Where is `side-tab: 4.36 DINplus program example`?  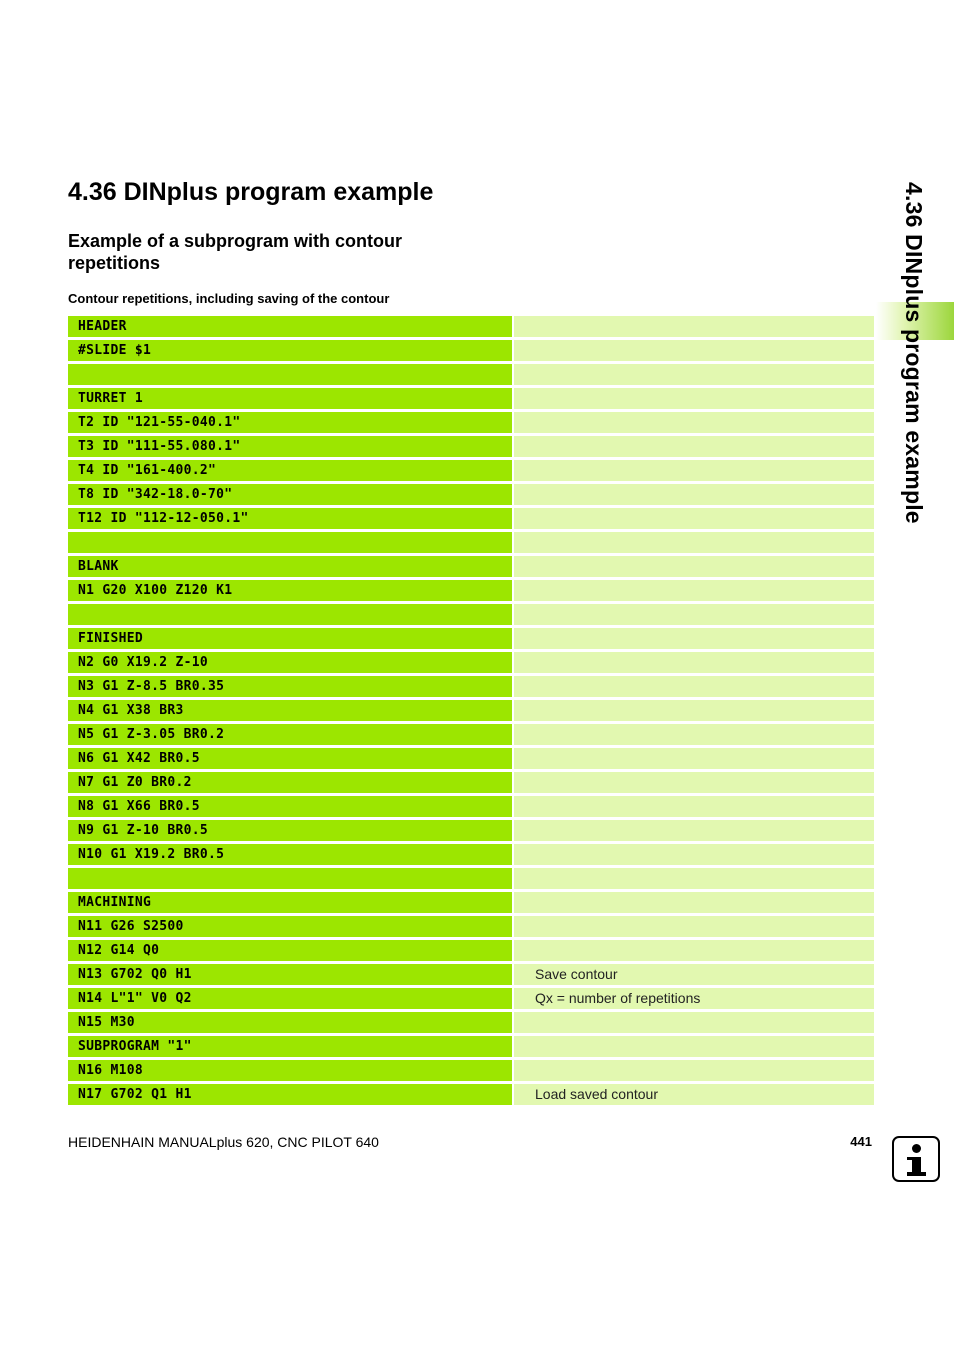 side-tab: 4.36 DINplus program example is located at coordinates (914, 372).